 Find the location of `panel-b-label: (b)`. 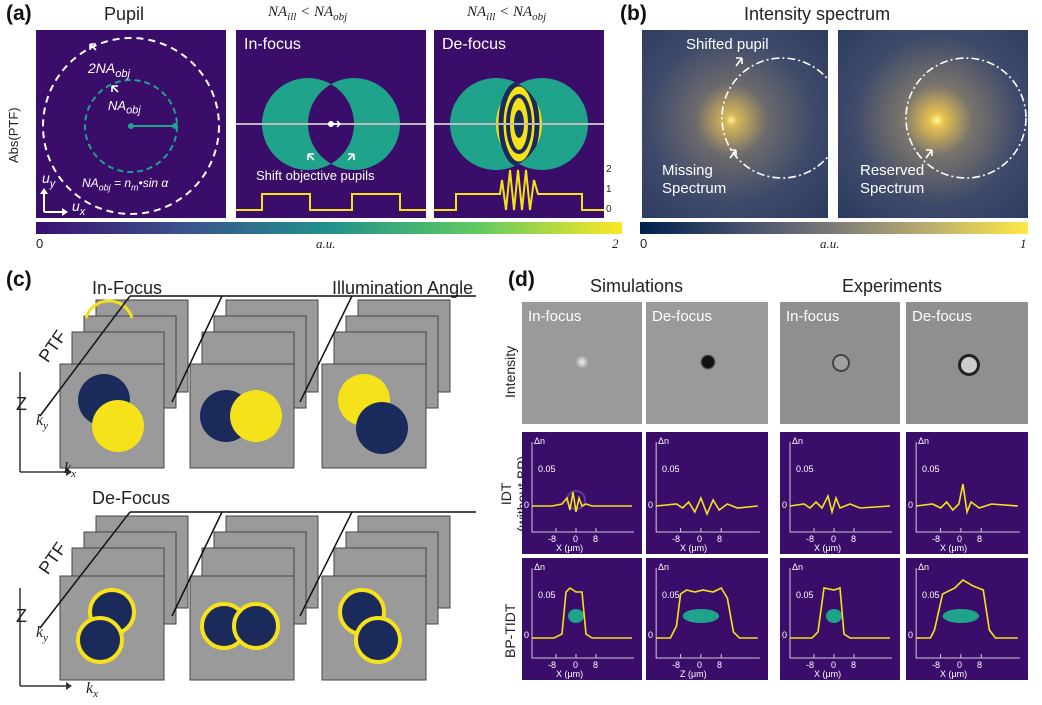

panel-b-label: (b) is located at coordinates (633, 13).